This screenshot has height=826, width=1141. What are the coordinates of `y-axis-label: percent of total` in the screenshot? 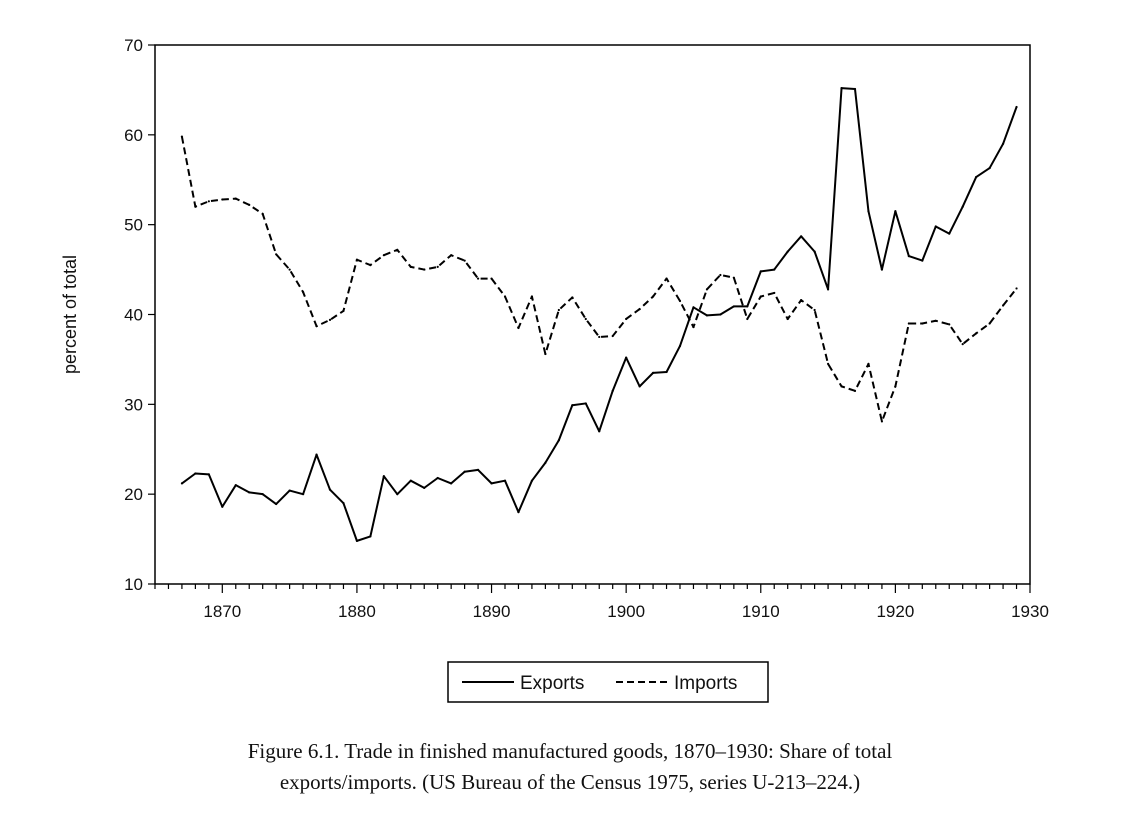 It's located at (70, 314).